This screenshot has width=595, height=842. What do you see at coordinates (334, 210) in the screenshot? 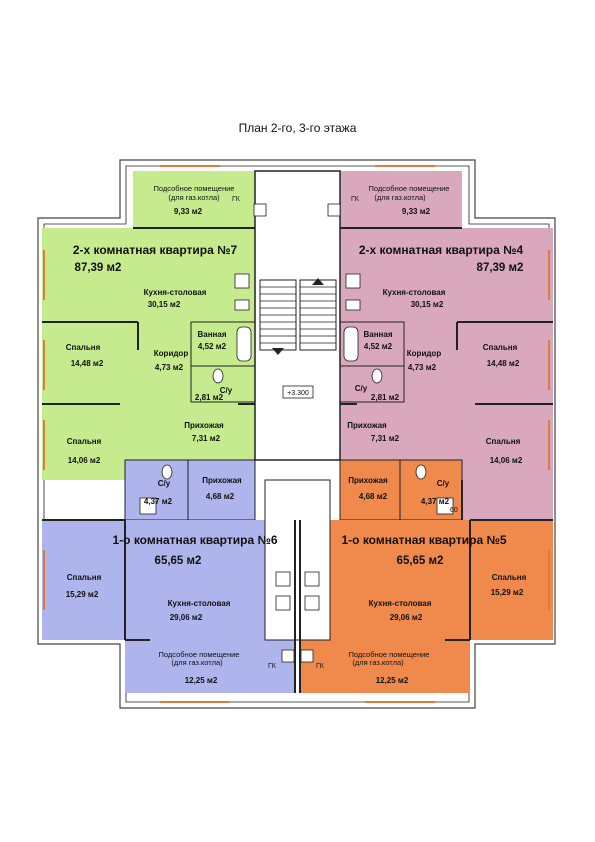
I see `apt4-boiler-icon` at bounding box center [334, 210].